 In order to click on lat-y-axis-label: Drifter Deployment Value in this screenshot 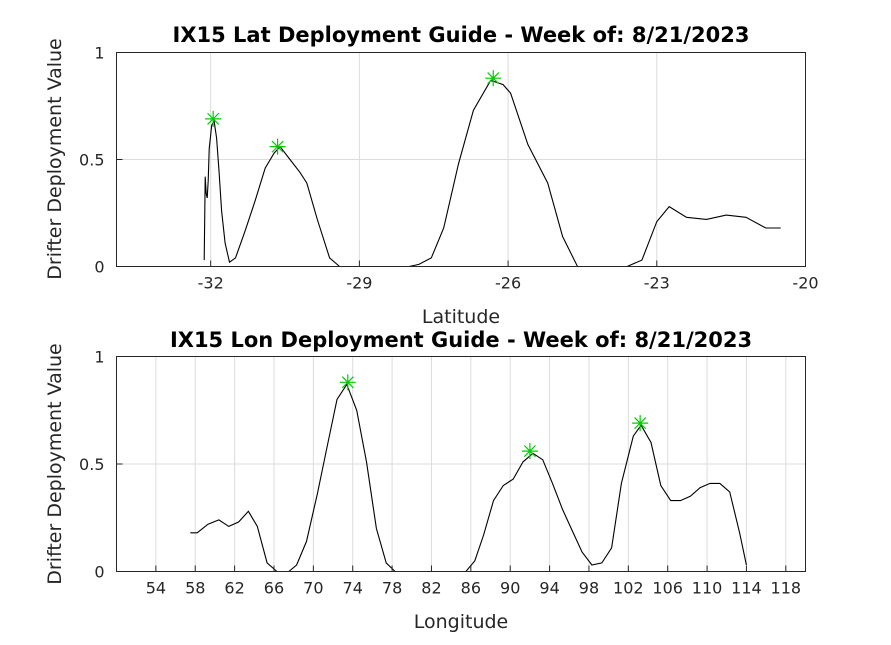, I will do `click(55, 159)`.